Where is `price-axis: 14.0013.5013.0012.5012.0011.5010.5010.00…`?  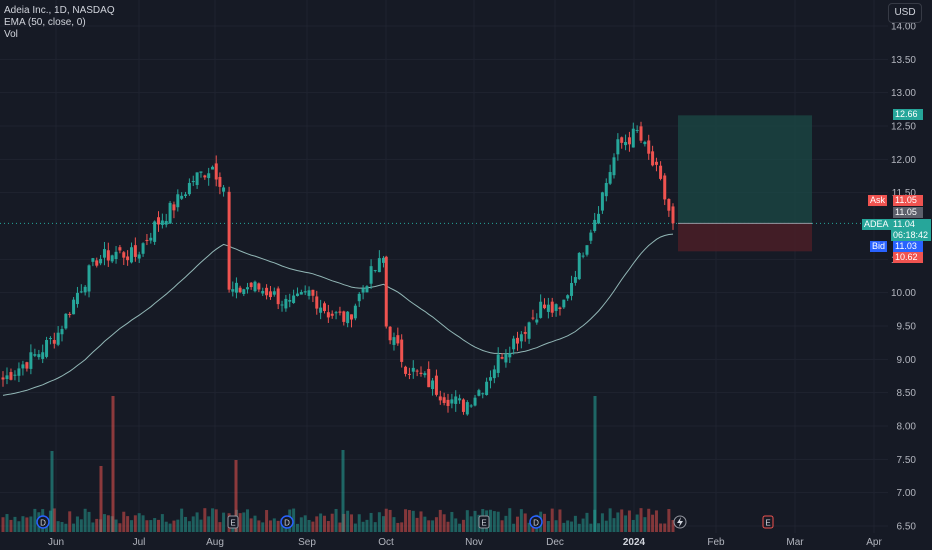
price-axis: 14.0013.5013.0012.5012.0011.5010.5010.00… is located at coordinates (903, 277).